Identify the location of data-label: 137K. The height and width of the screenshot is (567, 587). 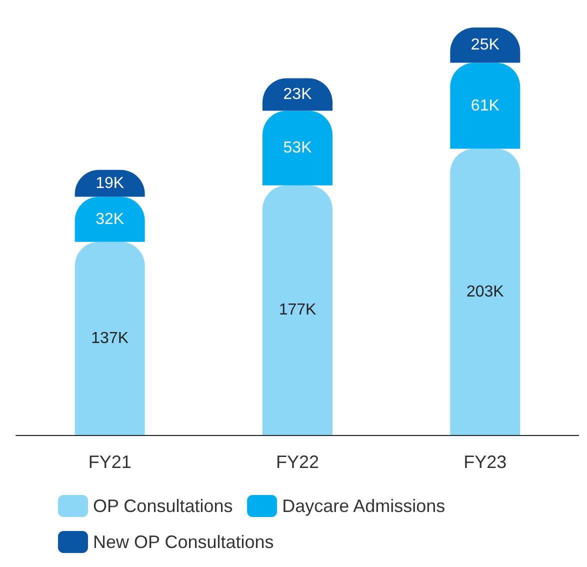
(110, 338).